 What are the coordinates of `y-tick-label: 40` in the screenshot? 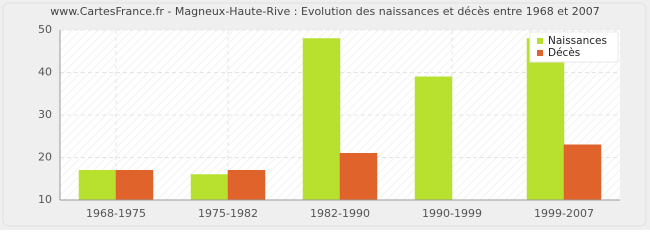 It's located at (45, 72).